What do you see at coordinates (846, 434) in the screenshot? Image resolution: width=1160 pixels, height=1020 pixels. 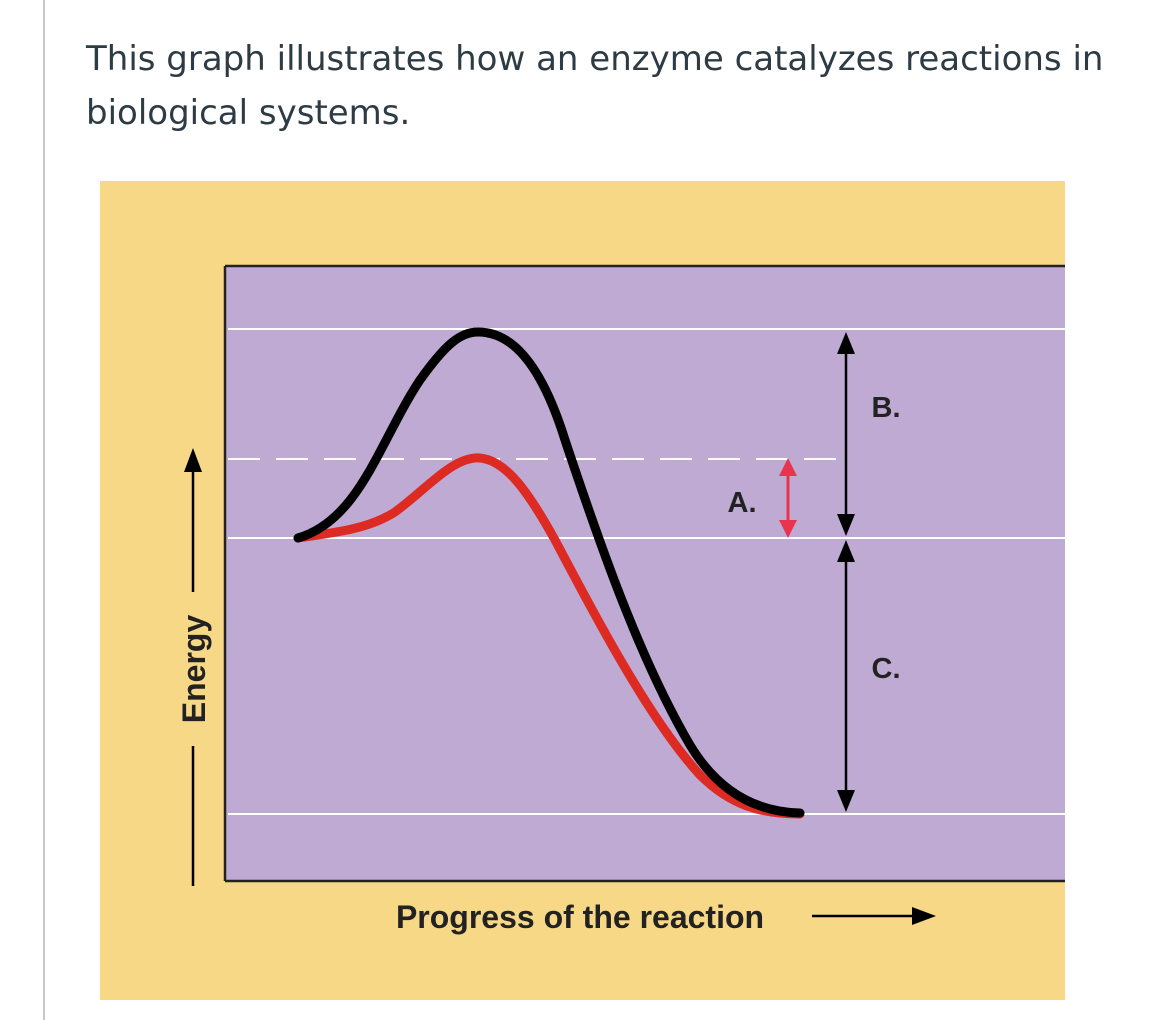 I see `arrow-b` at bounding box center [846, 434].